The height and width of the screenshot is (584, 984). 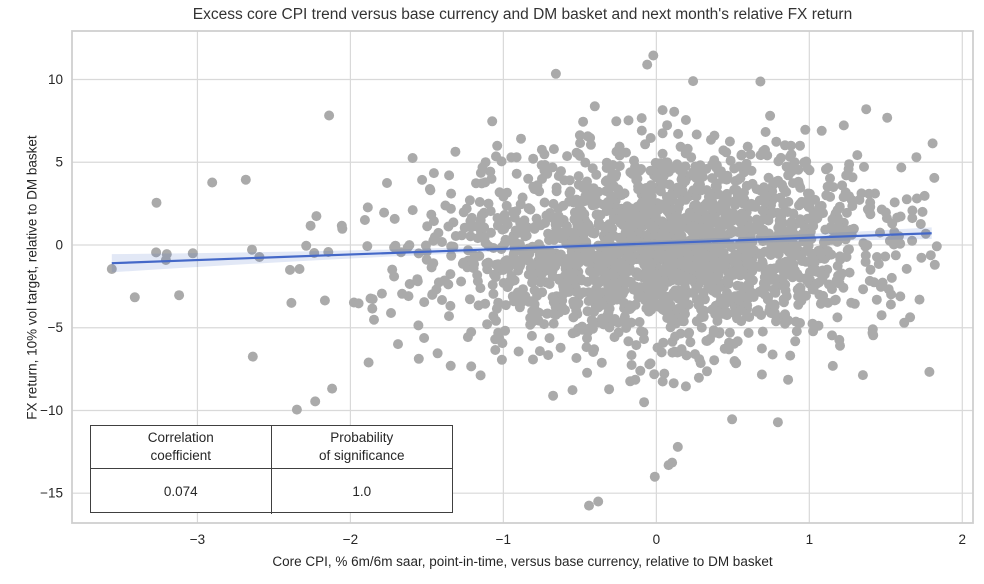 What do you see at coordinates (51, 410) in the screenshot?
I see `y-tick-label: −10` at bounding box center [51, 410].